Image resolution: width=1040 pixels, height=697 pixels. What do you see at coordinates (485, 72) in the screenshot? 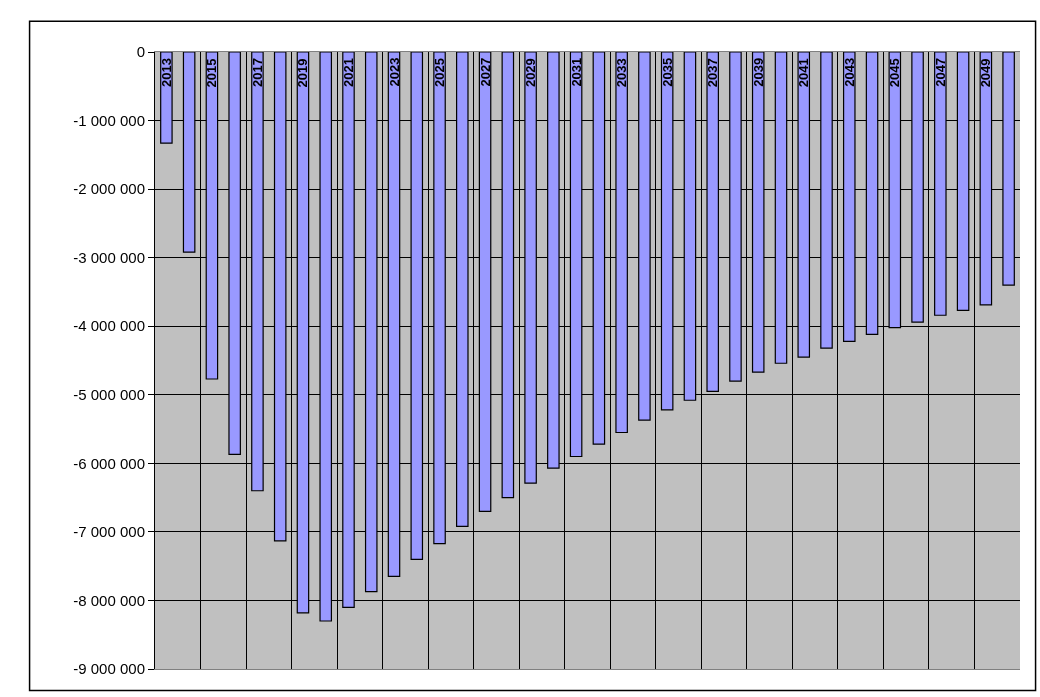
I see `x-tick-label: 2027` at bounding box center [485, 72].